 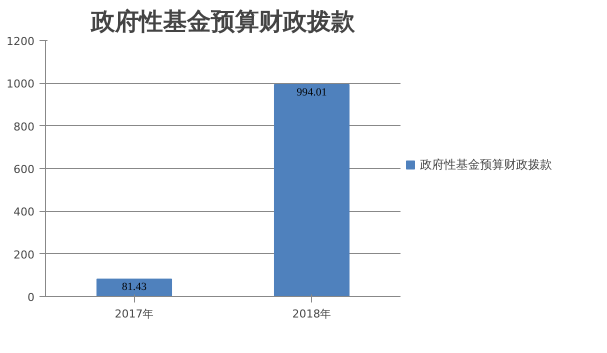 I want to click on y-tick-label: 200, so click(x=24, y=255).